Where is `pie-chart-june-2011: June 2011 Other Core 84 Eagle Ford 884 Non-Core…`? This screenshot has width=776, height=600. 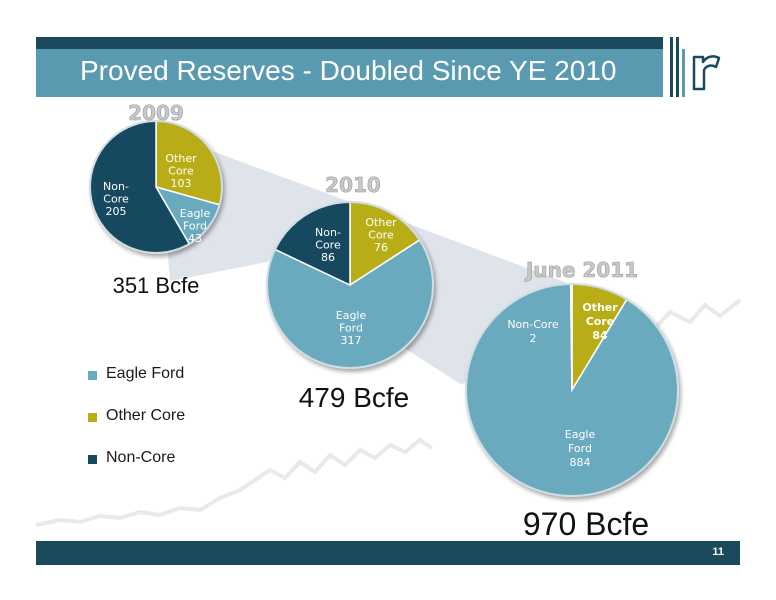
pie-chart-june-2011: June 2011 Other Core 84 Eagle Ford 884 Non-Core… is located at coordinates (572, 400).